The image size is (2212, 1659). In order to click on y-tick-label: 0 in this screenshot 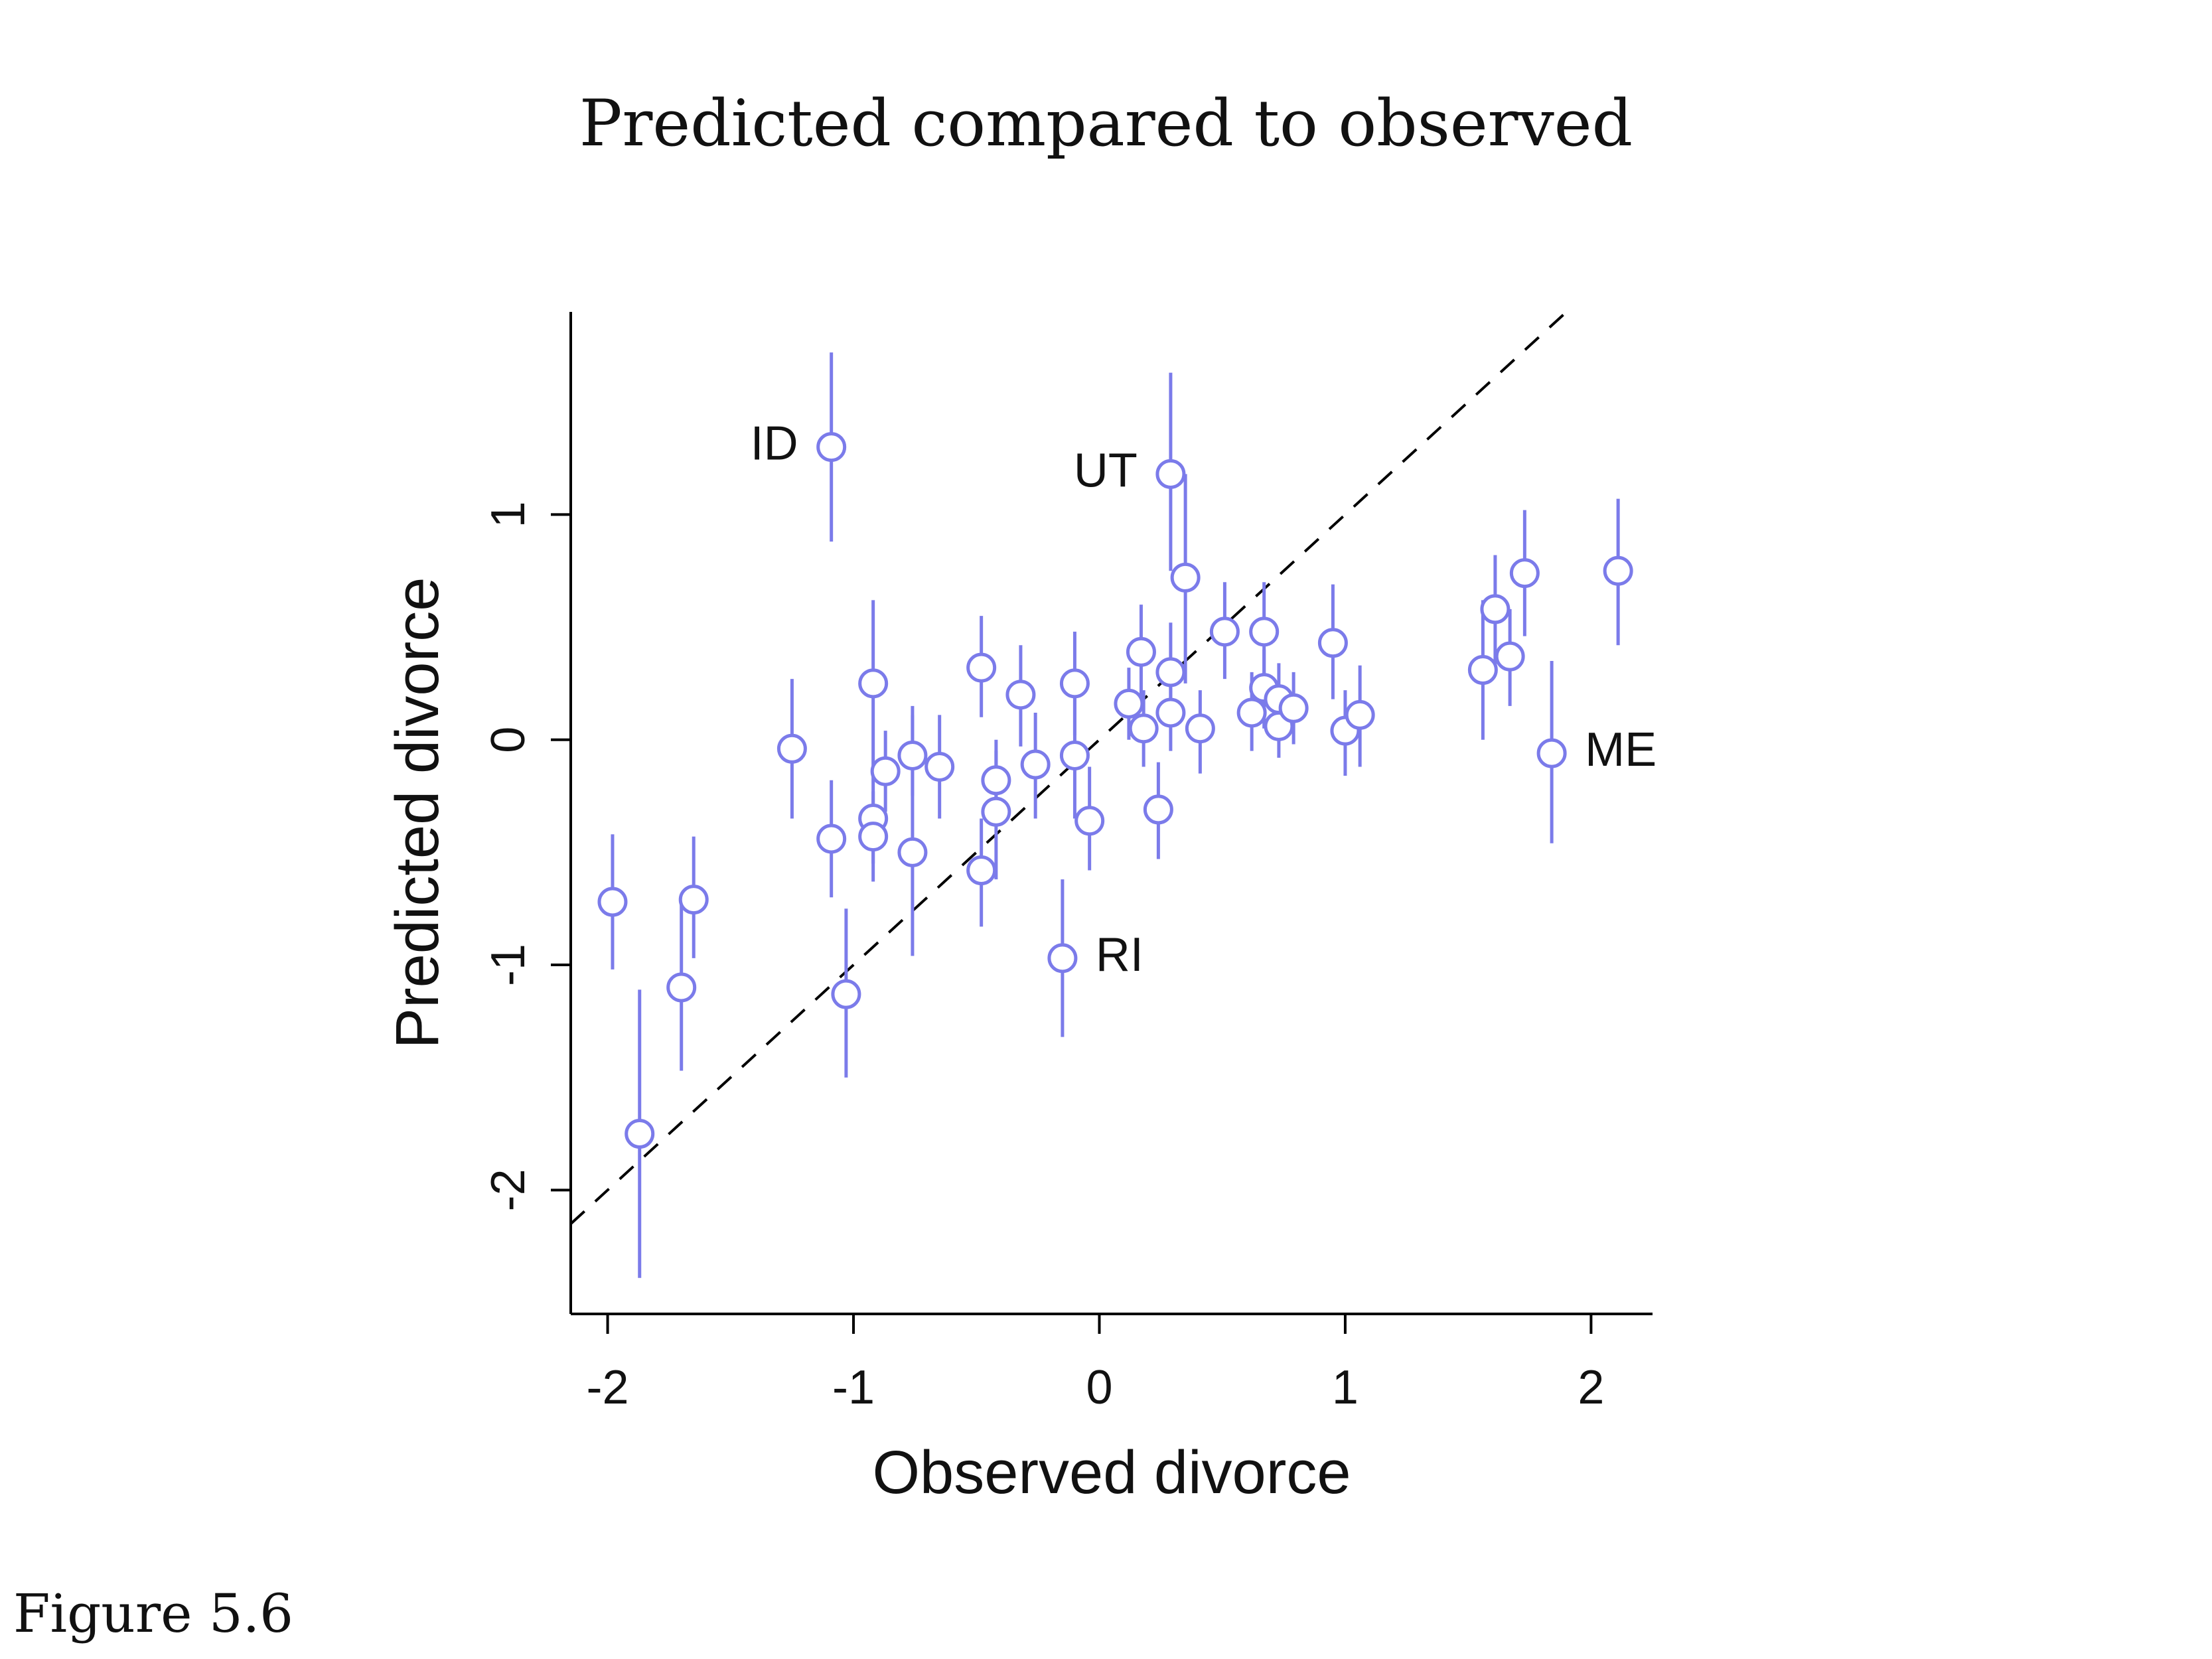, I will do `click(509, 740)`.